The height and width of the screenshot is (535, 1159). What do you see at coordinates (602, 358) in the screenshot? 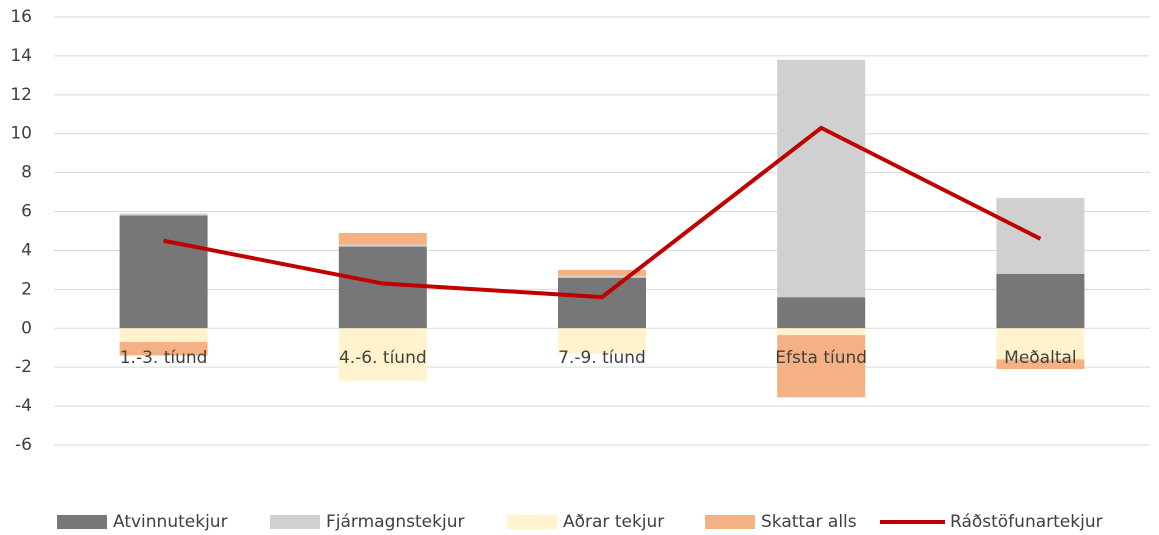
I see `x-tick-label: 7.-9. tíund` at bounding box center [602, 358].